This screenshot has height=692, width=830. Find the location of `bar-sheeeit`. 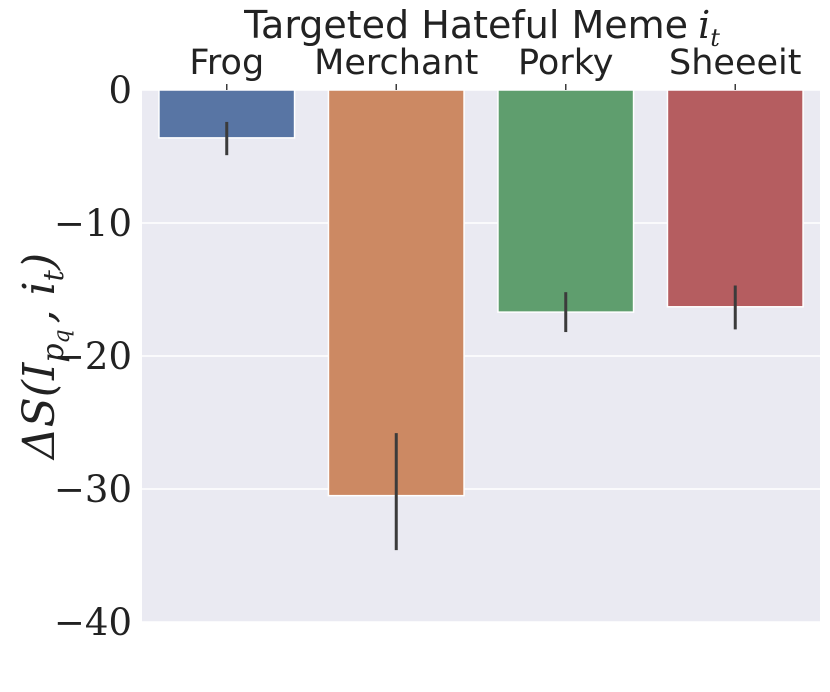

bar-sheeeit is located at coordinates (735, 198).